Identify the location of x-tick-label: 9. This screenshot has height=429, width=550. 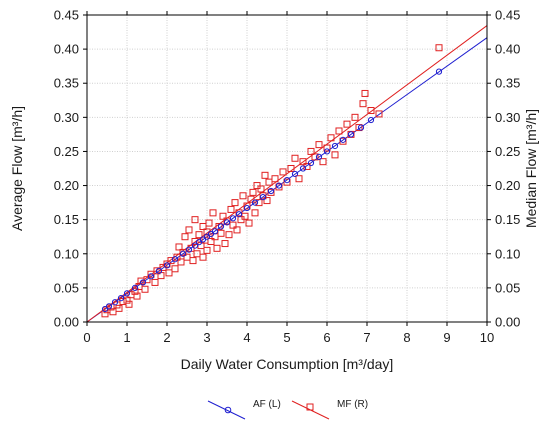
(446, 337).